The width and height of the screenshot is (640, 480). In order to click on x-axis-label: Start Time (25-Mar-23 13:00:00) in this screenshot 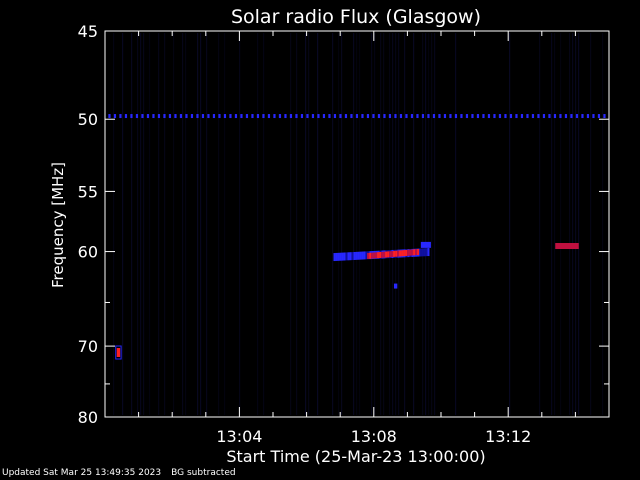, I will do `click(355, 456)`.